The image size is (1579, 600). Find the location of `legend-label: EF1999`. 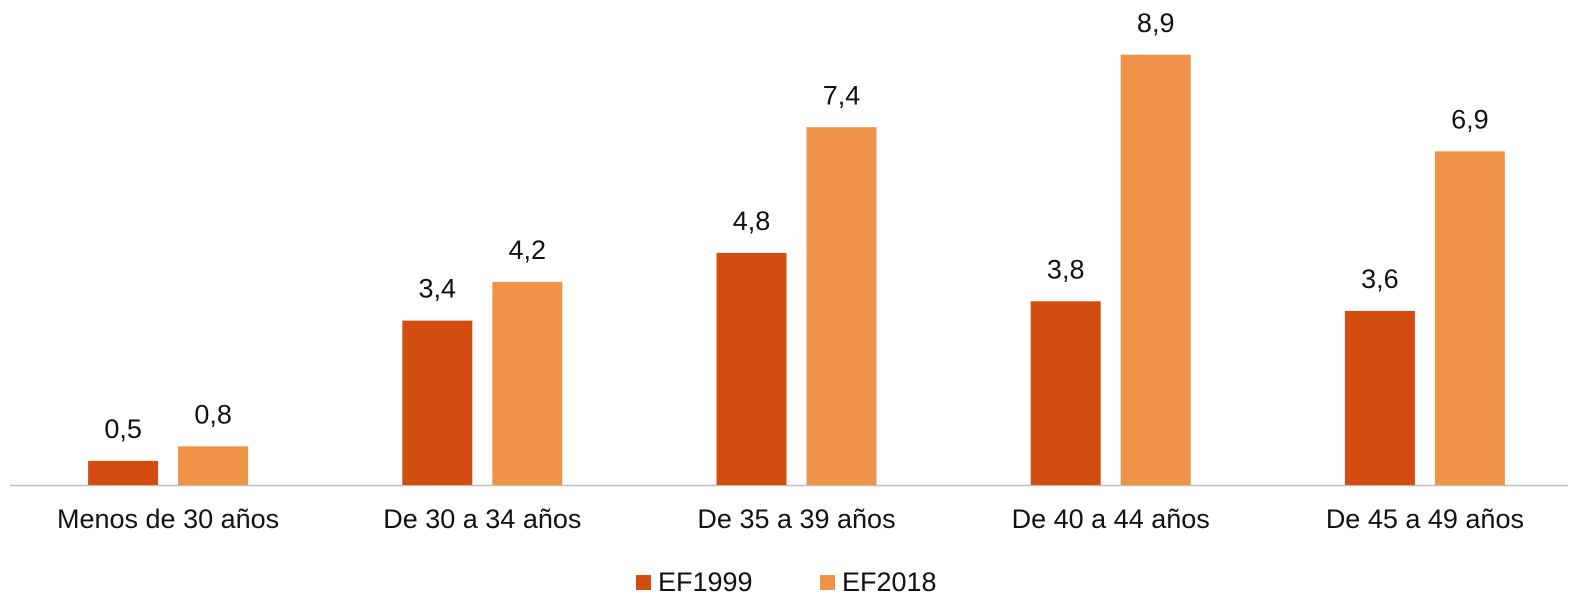

legend-label: EF1999 is located at coordinates (705, 582).